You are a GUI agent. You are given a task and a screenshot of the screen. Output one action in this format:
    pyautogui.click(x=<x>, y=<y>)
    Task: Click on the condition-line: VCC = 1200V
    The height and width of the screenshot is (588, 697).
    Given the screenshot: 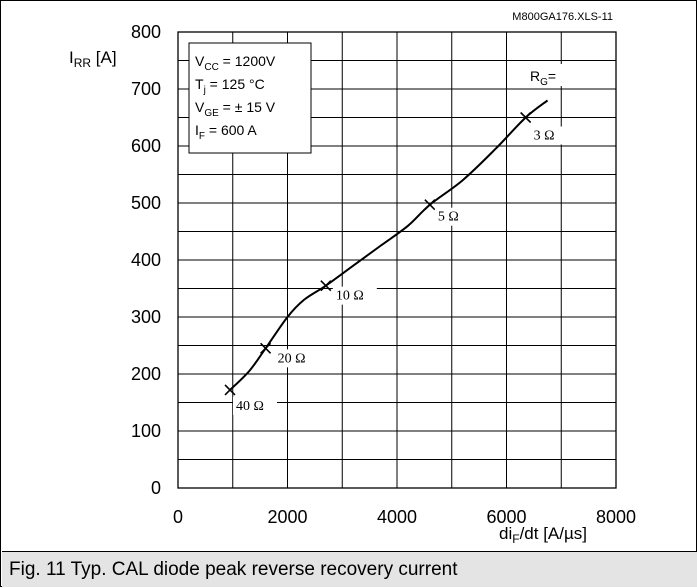 What is the action you would take?
    pyautogui.click(x=235, y=63)
    